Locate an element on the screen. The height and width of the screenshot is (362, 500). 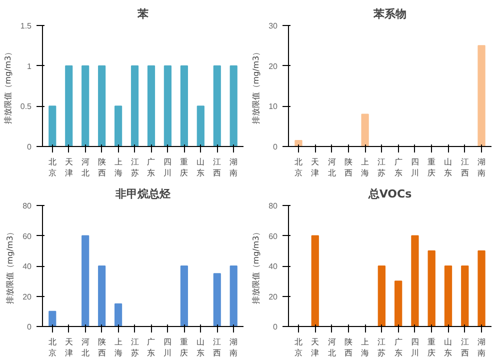
chart-title: 苯 is located at coordinates (143, 14).